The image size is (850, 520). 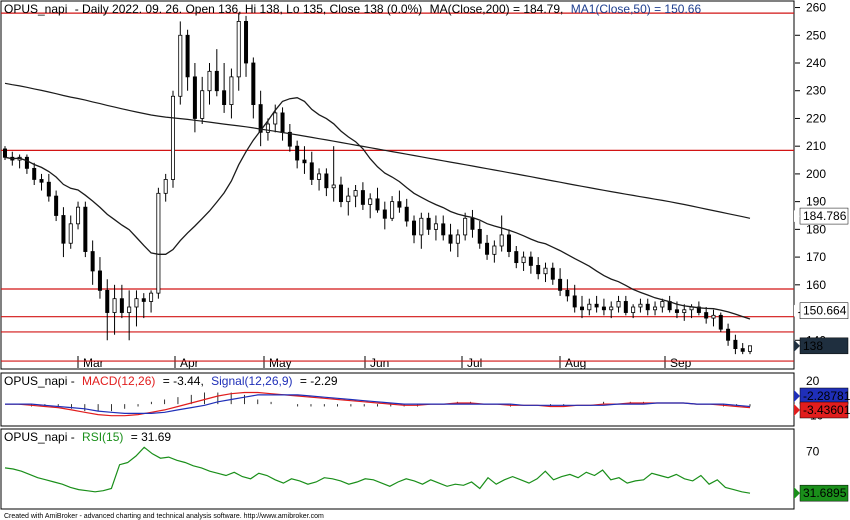 I want to click on rsi-last-tag-pointer, so click(x=797, y=493).